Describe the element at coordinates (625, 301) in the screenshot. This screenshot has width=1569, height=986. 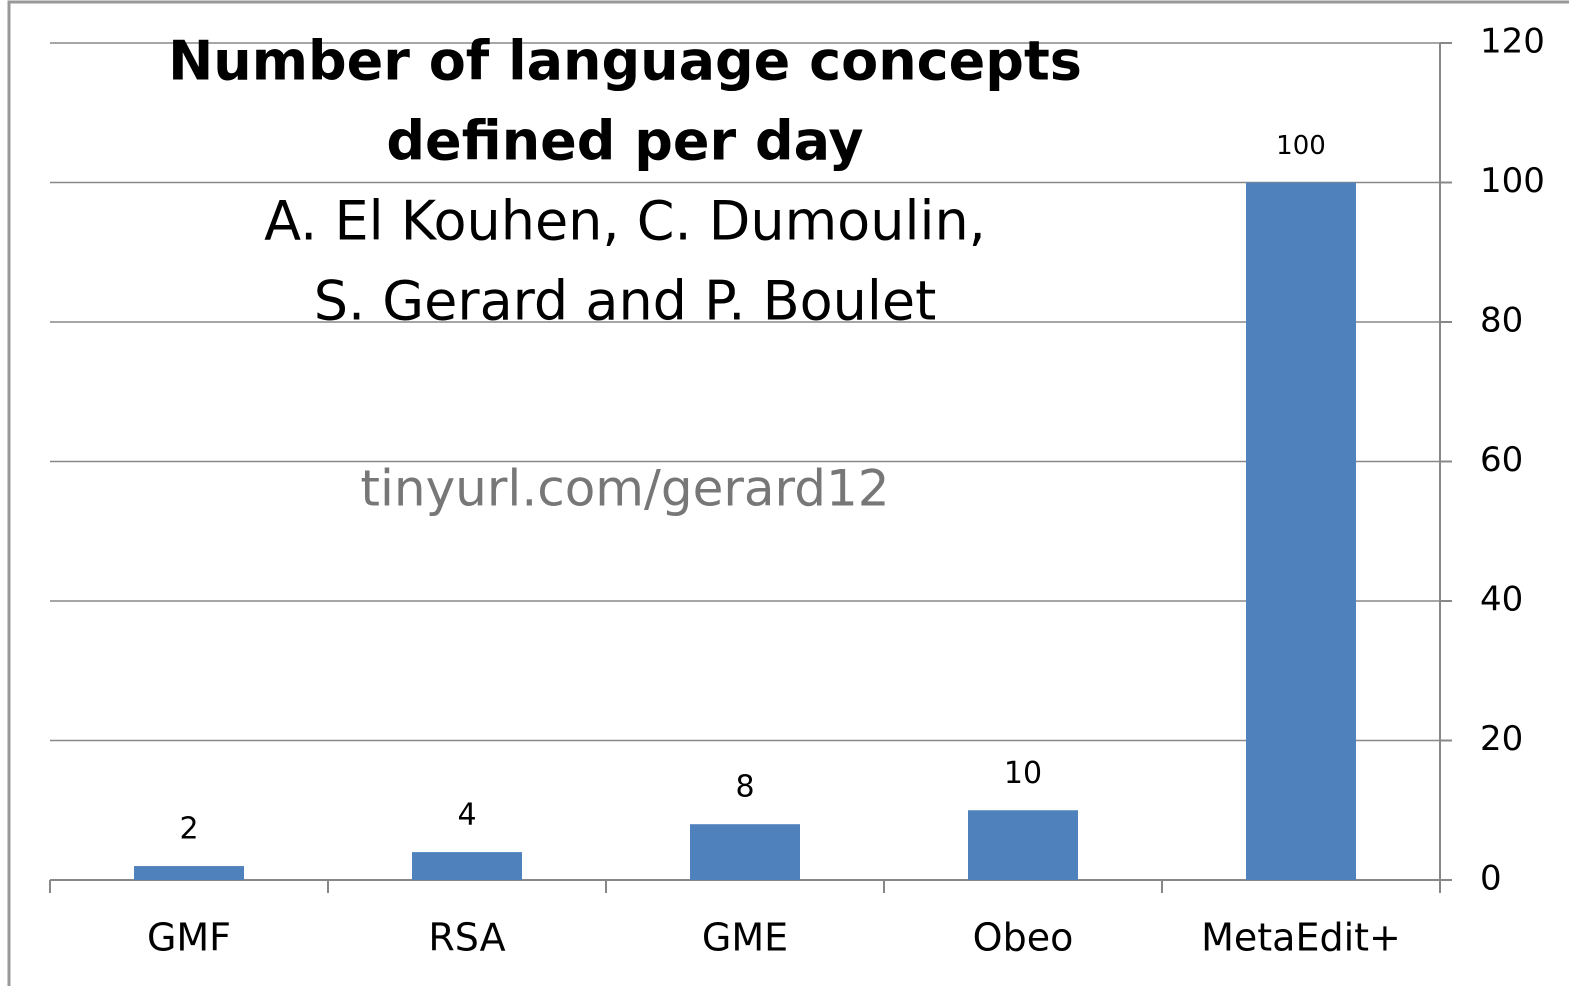
I see `subtitle: S. Gerard and P. Boulet` at that location.